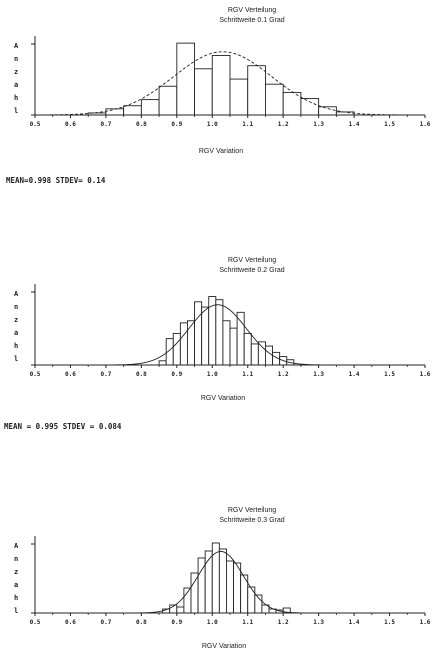 The height and width of the screenshot is (653, 433). I want to click on chart-subtitle: Schrittweite 0.2 Grad, so click(251, 270).